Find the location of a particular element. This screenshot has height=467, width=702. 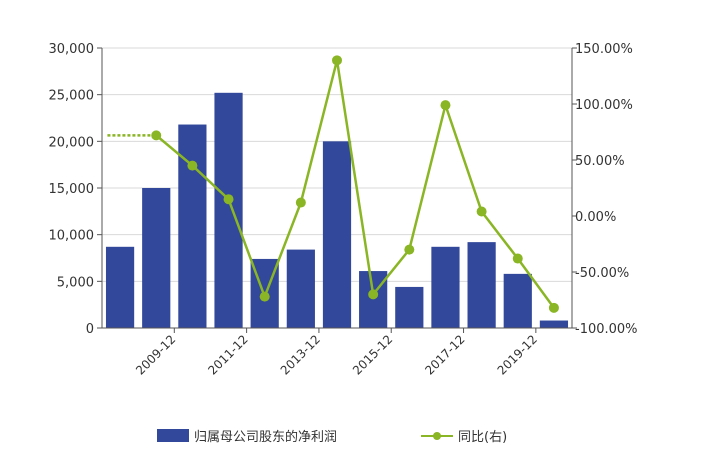

legend-line-marker is located at coordinates (437, 436).